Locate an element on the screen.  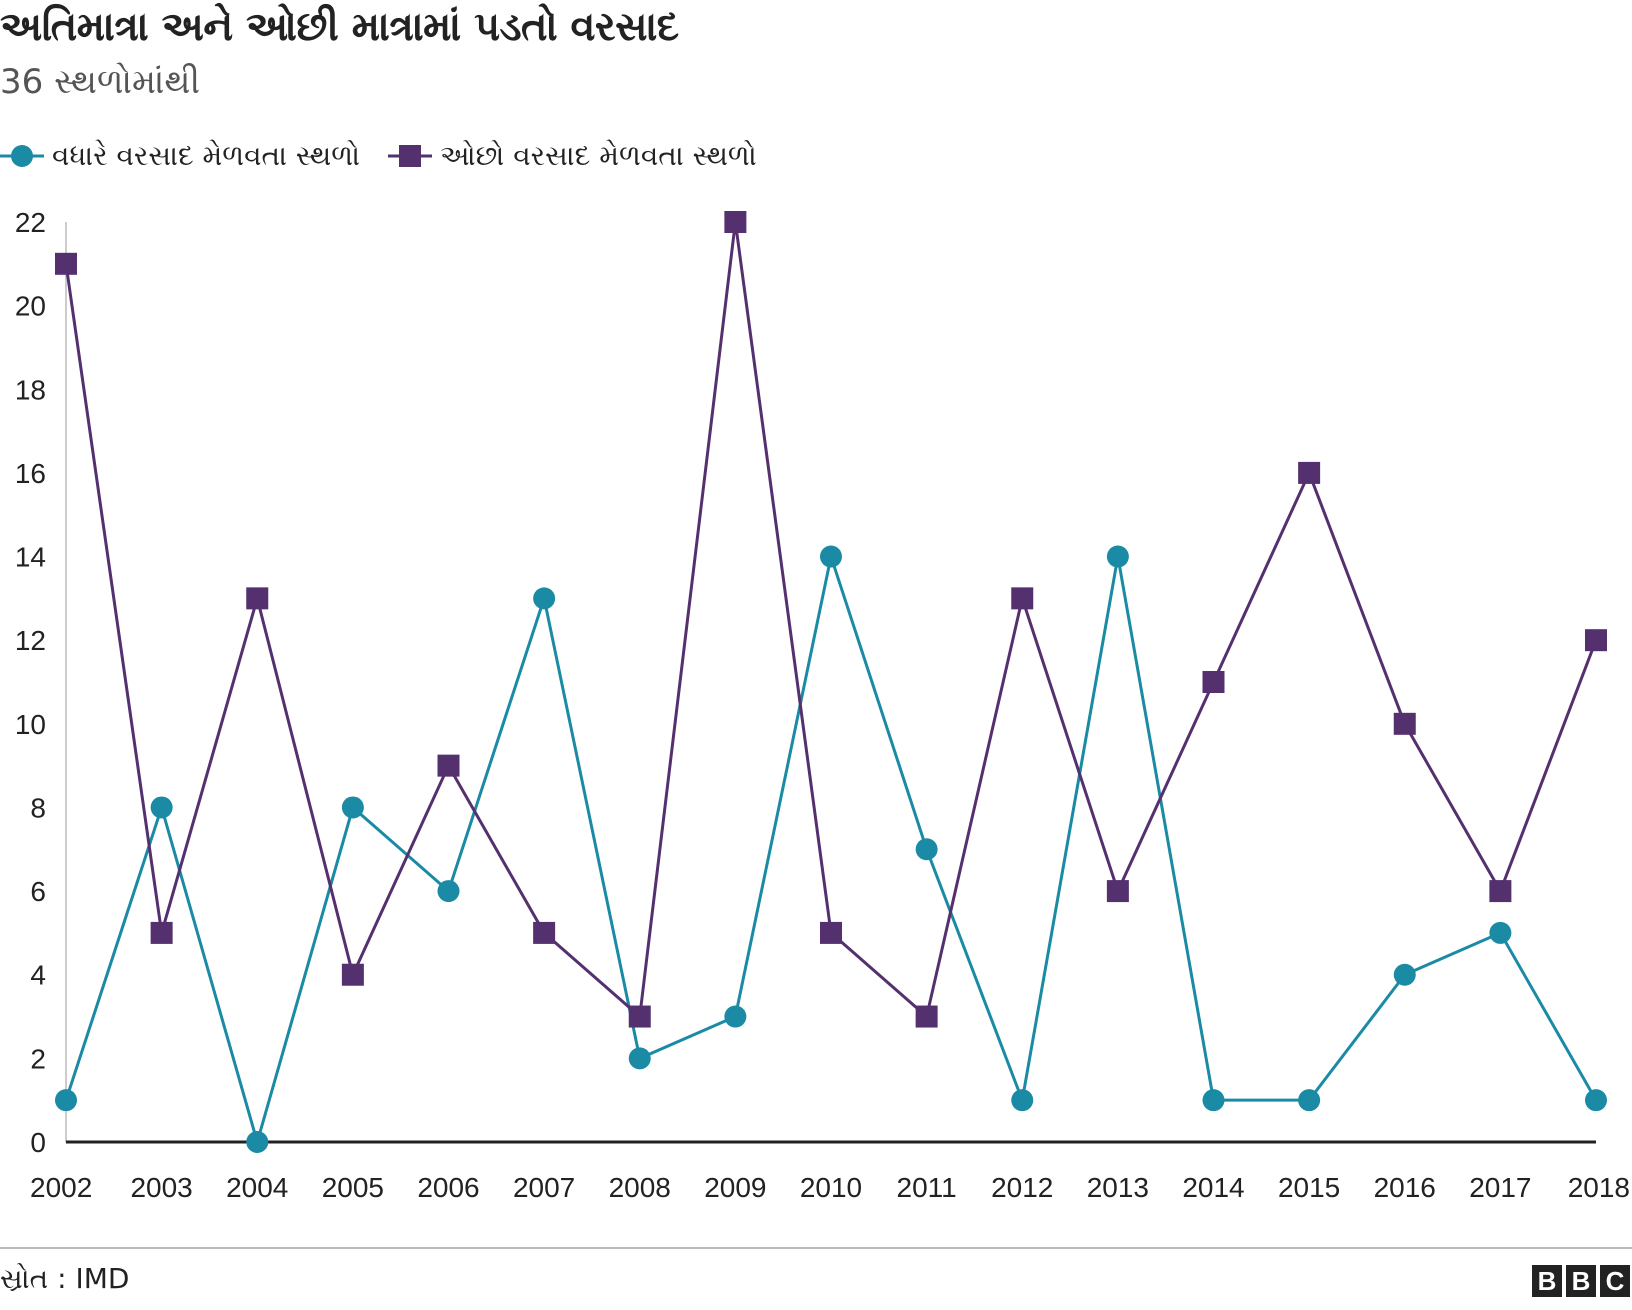
y-tick-label: 6 is located at coordinates (38, 891).